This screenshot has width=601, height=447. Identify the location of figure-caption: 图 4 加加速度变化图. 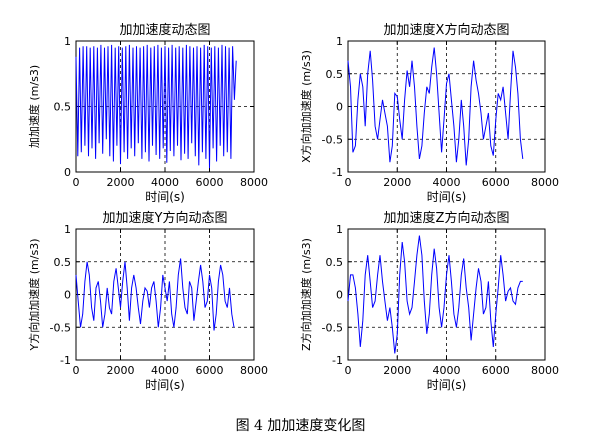
(300, 426).